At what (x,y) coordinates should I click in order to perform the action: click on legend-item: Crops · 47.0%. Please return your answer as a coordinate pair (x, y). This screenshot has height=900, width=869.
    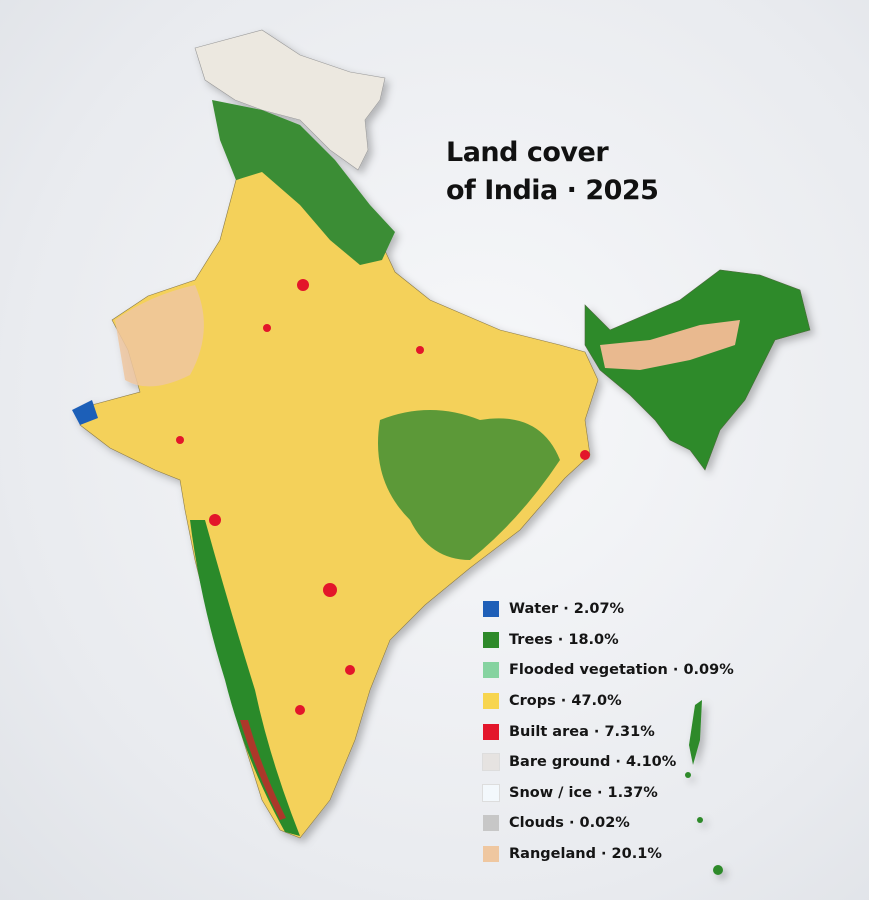
    Looking at the image, I should click on (608, 701).